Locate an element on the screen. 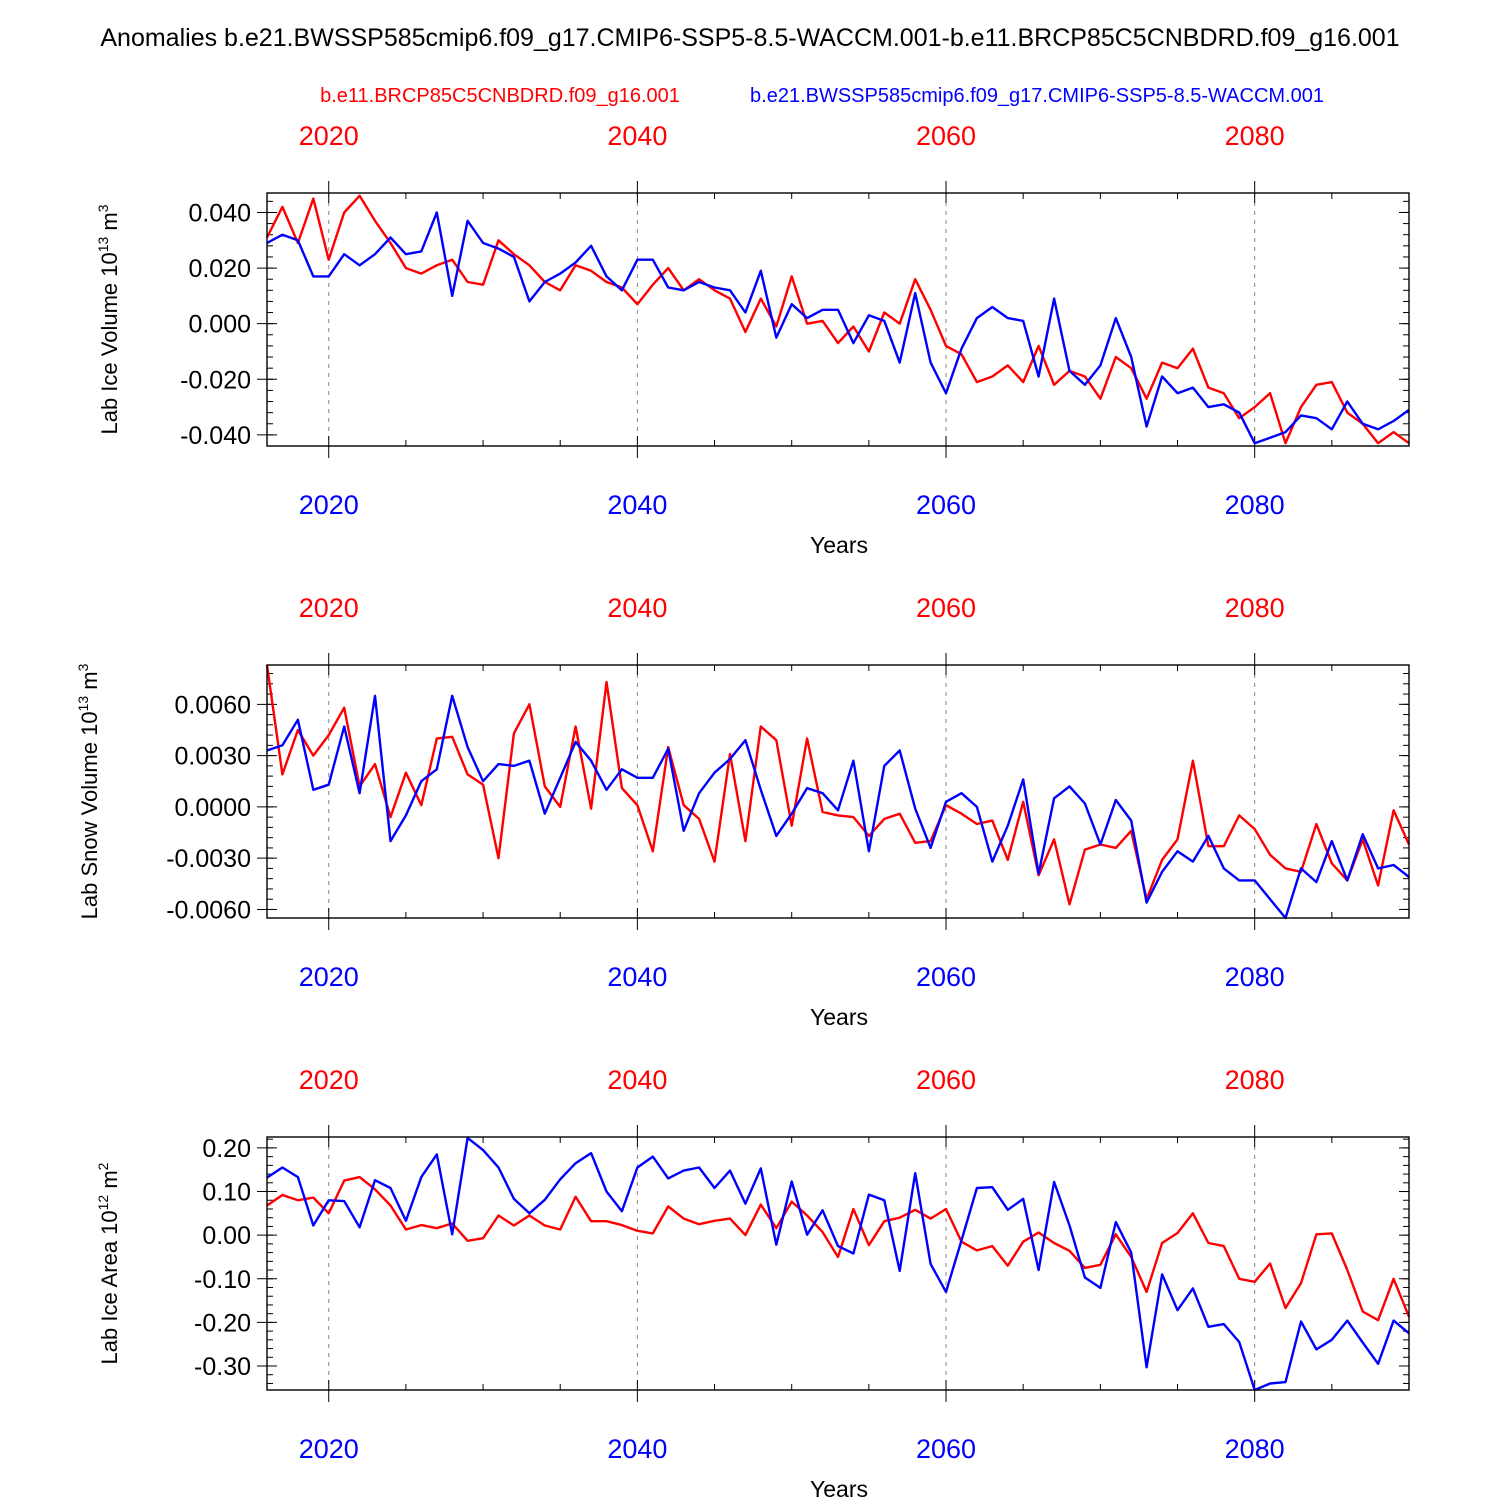 Image resolution: width=1500 pixels, height=1505 pixels. y-tick-label: -0.0030 is located at coordinates (208, 859).